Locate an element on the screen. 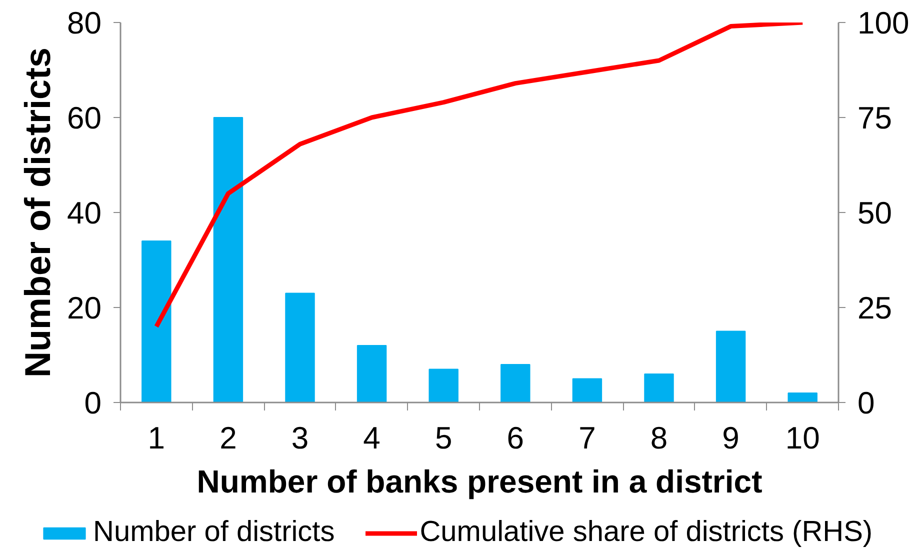 The image size is (919, 552). y-tick-label: 60 is located at coordinates (84, 118).